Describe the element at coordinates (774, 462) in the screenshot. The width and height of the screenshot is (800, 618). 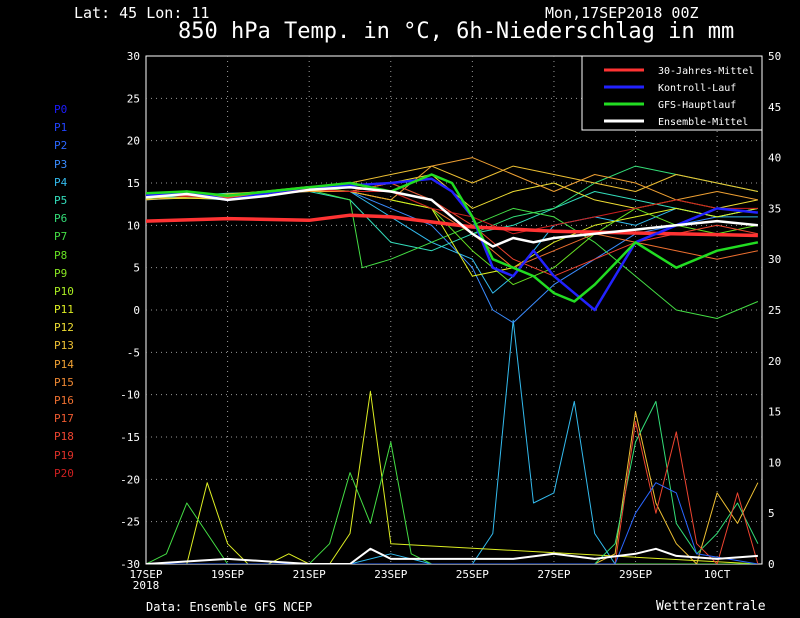
I see `y-right-tick-label: 10` at that location.